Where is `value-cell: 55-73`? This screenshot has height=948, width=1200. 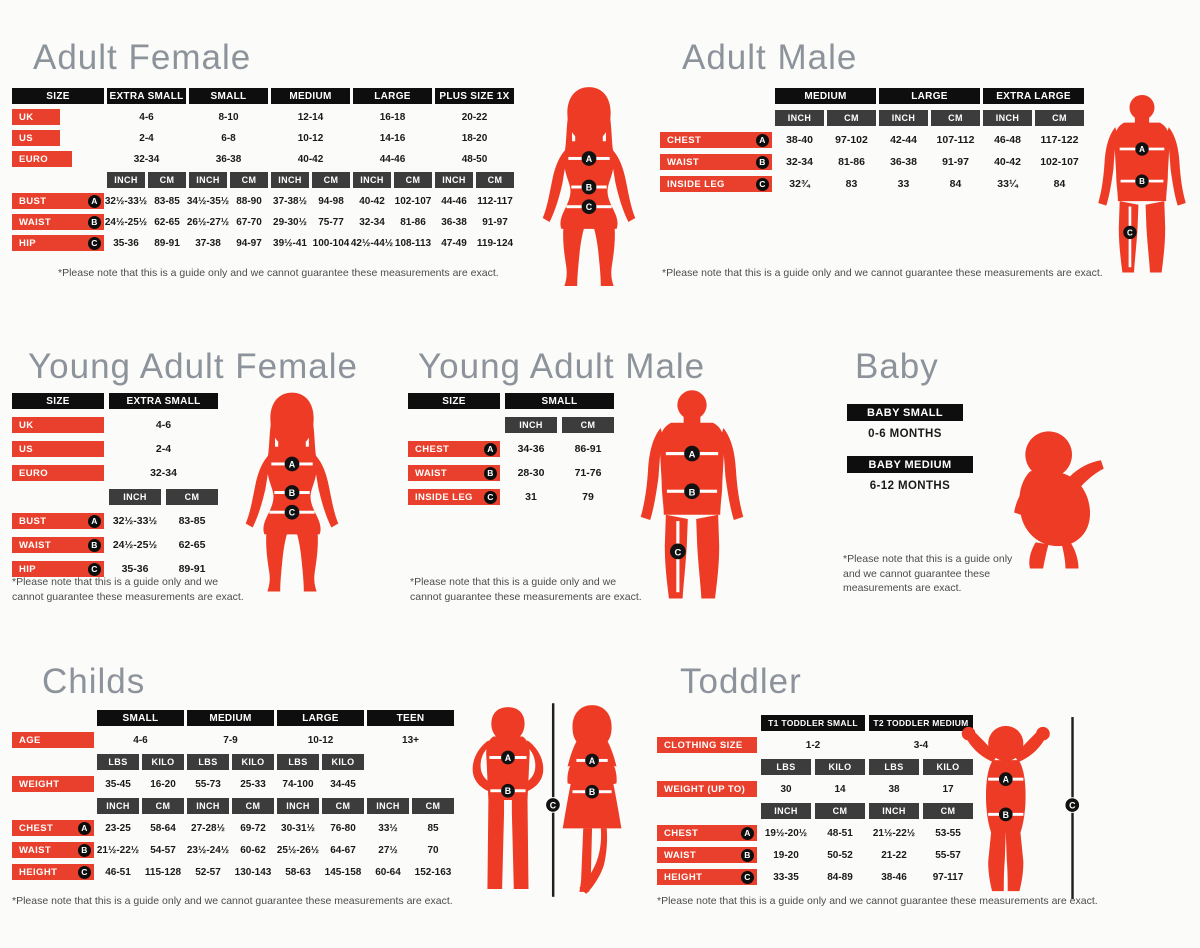 value-cell: 55-73 is located at coordinates (208, 784).